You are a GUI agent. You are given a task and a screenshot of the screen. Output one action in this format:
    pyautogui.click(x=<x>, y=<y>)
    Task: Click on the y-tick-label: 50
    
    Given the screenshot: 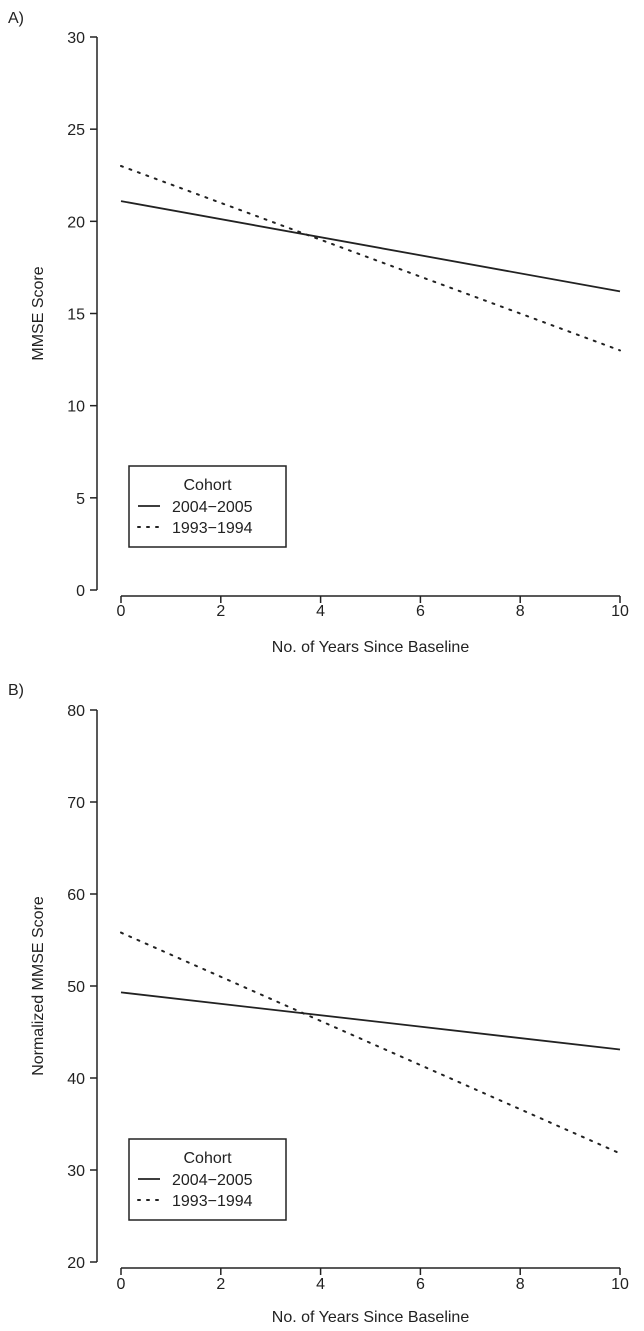 What is the action you would take?
    pyautogui.click(x=76, y=987)
    